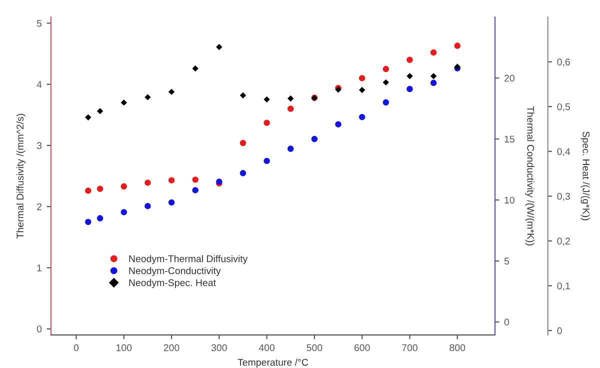 The height and width of the screenshot is (368, 600). Describe the element at coordinates (175, 271) in the screenshot. I see `legend-label: Neodym-Conductivity` at that location.